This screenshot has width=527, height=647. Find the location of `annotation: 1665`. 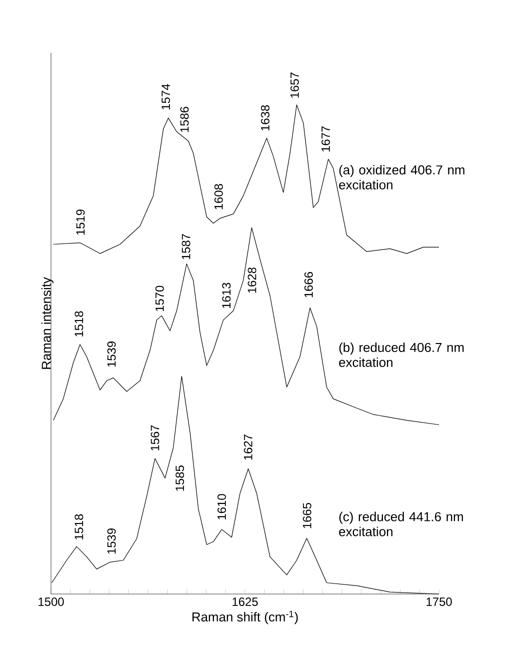

annotation: 1665 is located at coordinates (307, 515).